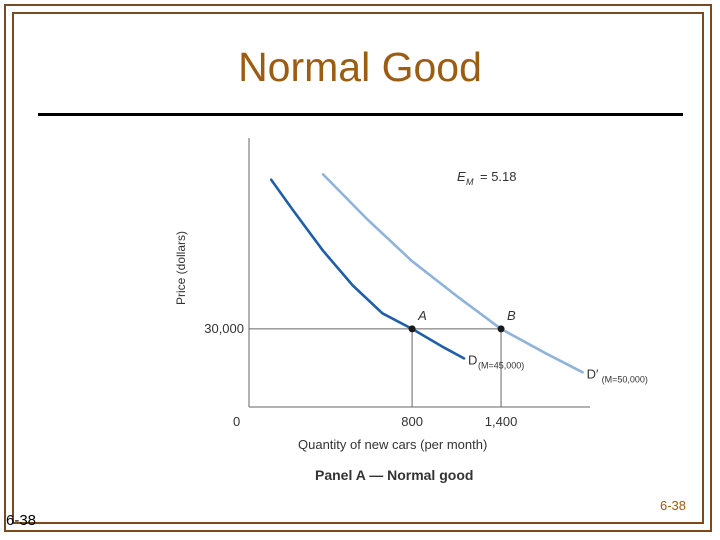 The image size is (720, 540). I want to click on slide-title: Normal Good, so click(360, 67).